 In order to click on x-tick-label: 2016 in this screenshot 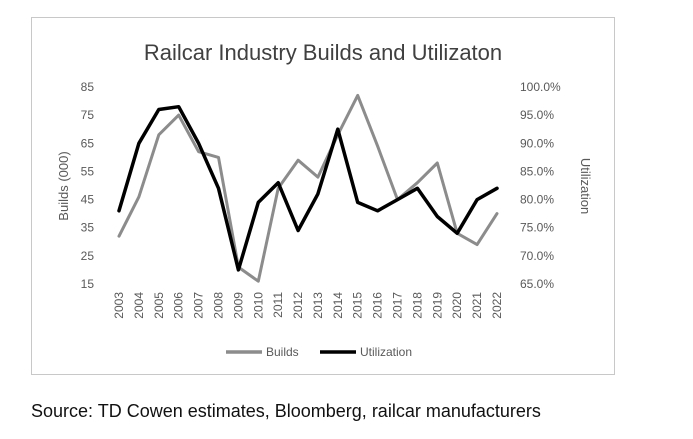, I will do `click(378, 305)`.